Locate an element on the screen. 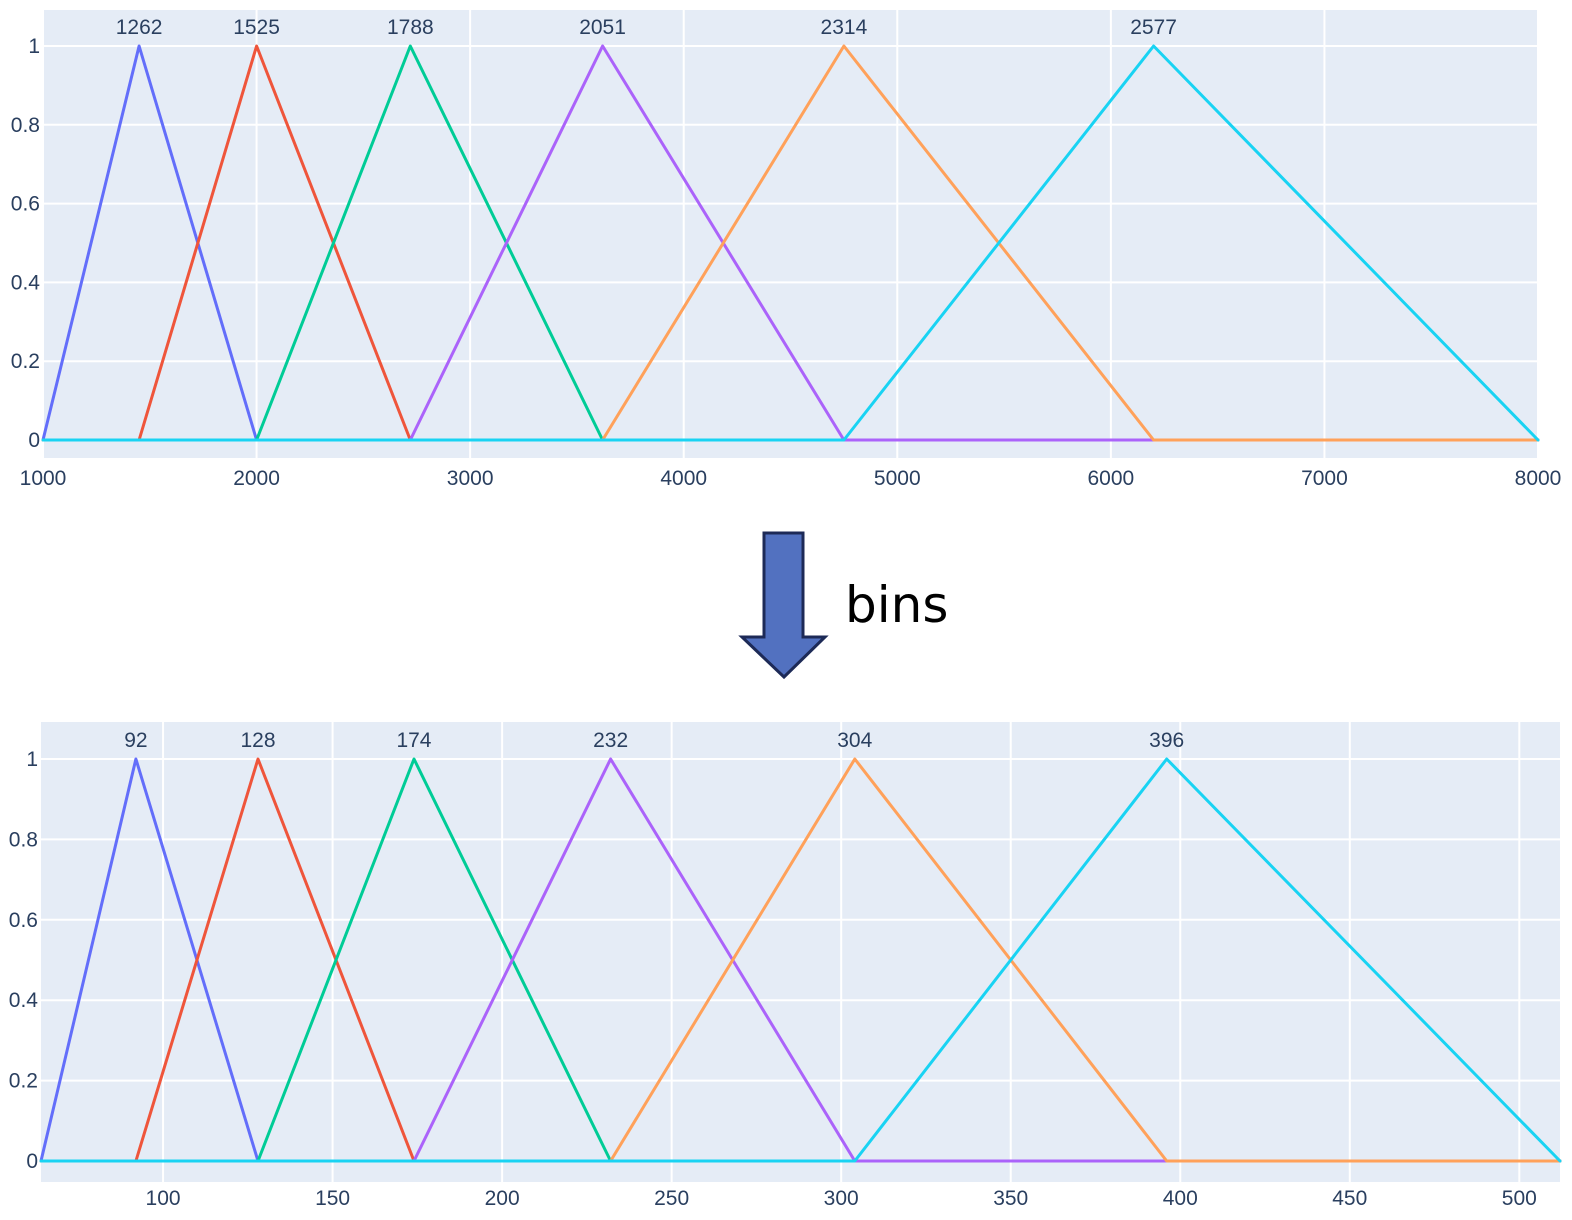 The height and width of the screenshot is (1220, 1572). peak-label: 92 is located at coordinates (135, 740).